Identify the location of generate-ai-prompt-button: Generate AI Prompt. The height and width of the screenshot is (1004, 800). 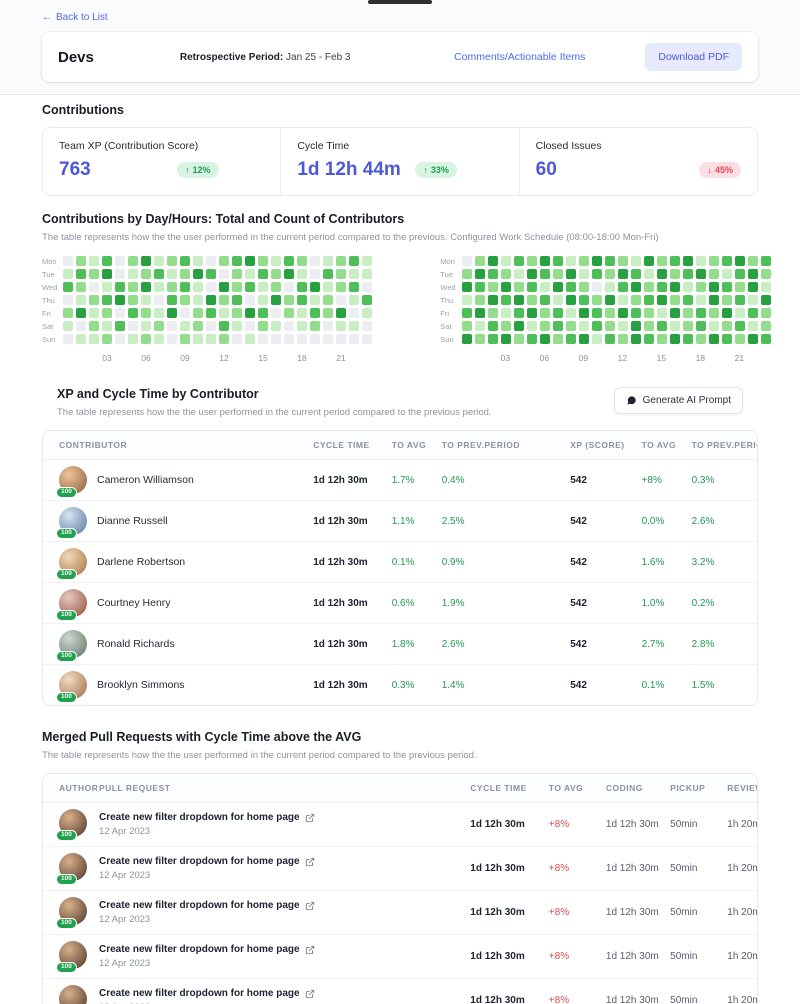
(678, 400).